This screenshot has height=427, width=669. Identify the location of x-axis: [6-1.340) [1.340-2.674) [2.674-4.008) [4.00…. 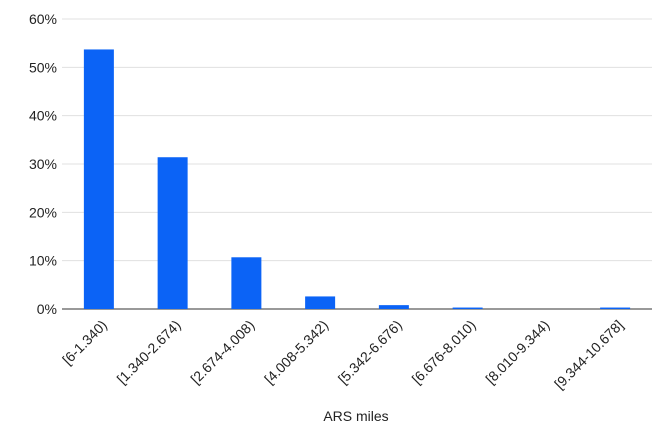
(342, 354).